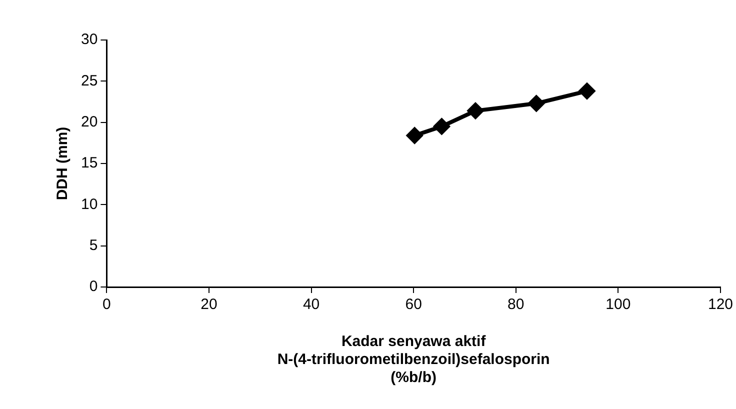 The image size is (736, 409). What do you see at coordinates (720, 305) in the screenshot?
I see `x-tick-label: 120` at bounding box center [720, 305].